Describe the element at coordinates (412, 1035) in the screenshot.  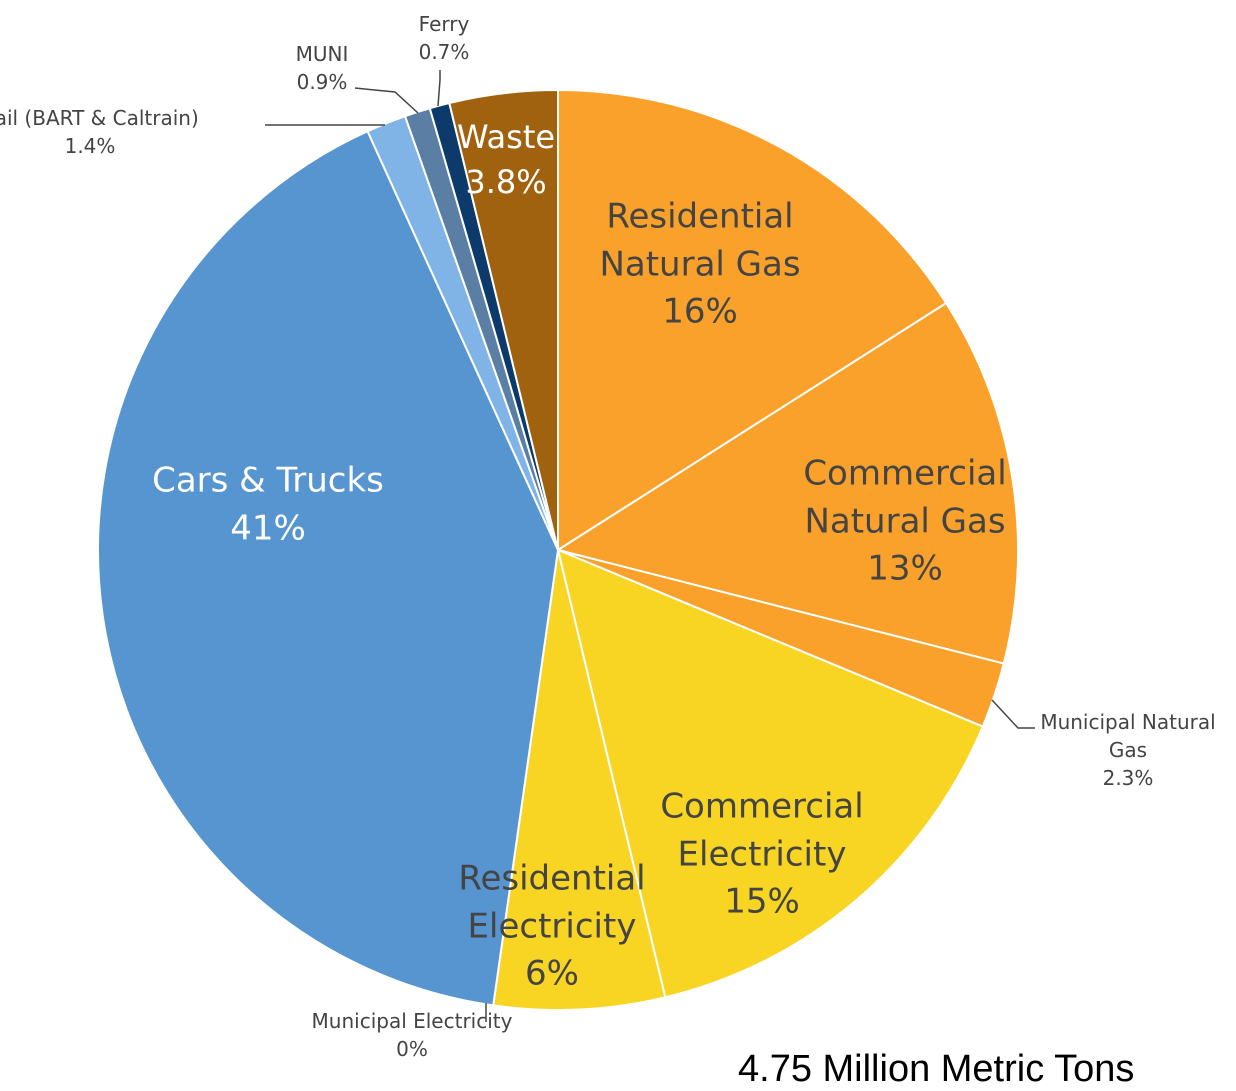
I see `slice-label: Municipal Electricity 0%` at that location.